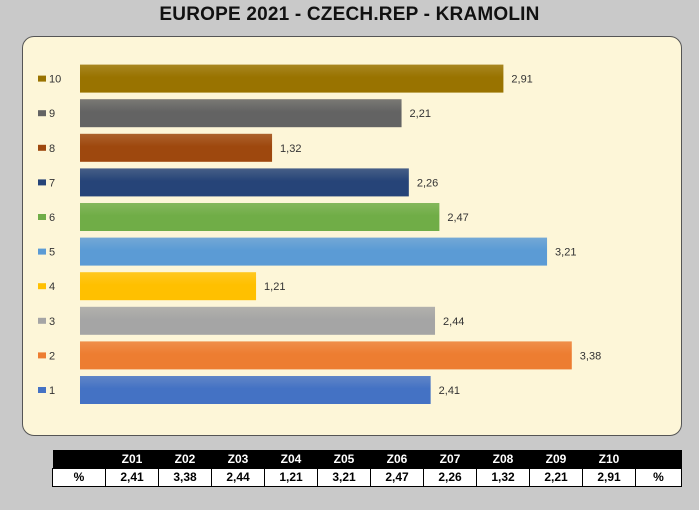  What do you see at coordinates (238, 459) in the screenshot?
I see `table-header-cell: Z03` at bounding box center [238, 459].